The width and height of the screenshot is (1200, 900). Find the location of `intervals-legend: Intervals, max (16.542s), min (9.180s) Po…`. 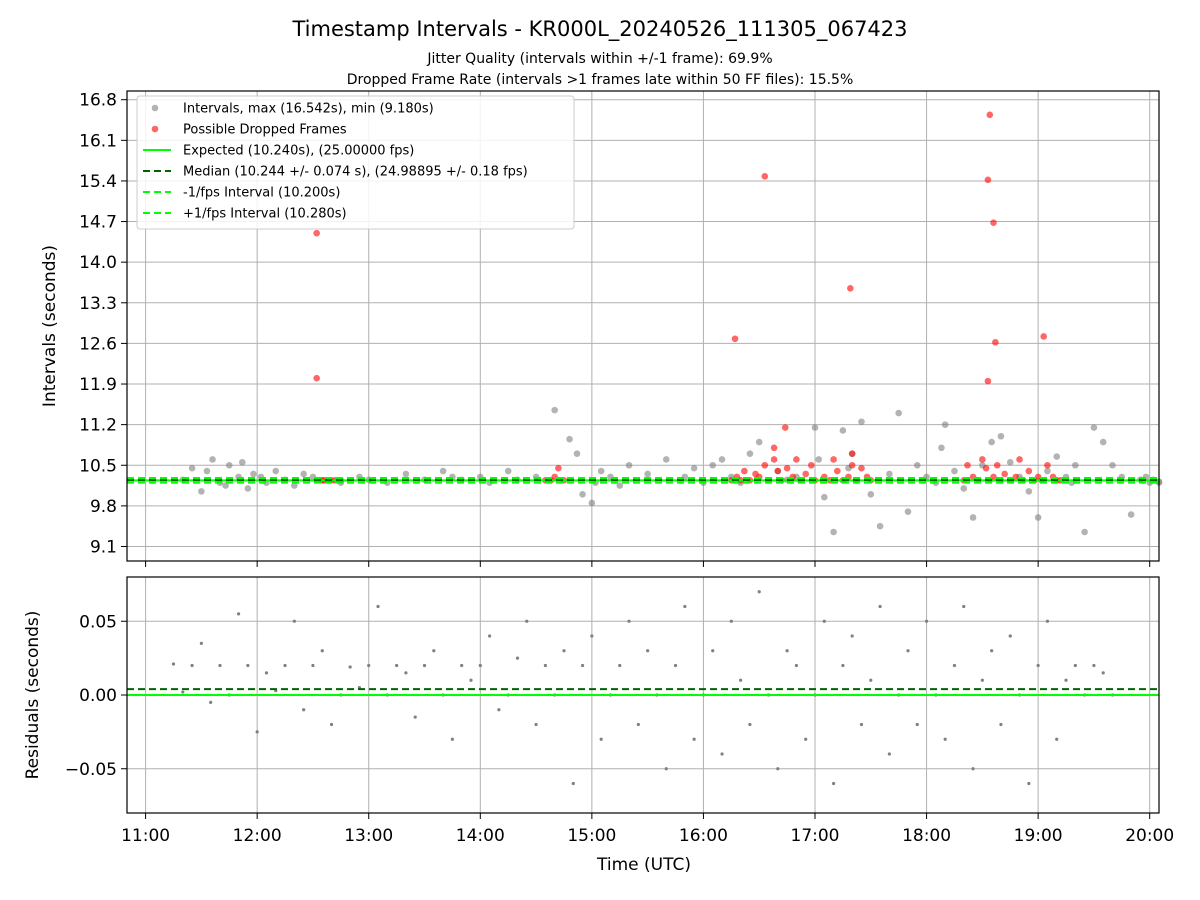

intervals-legend: Intervals, max (16.542s), min (9.180s) Po… is located at coordinates (355, 162).